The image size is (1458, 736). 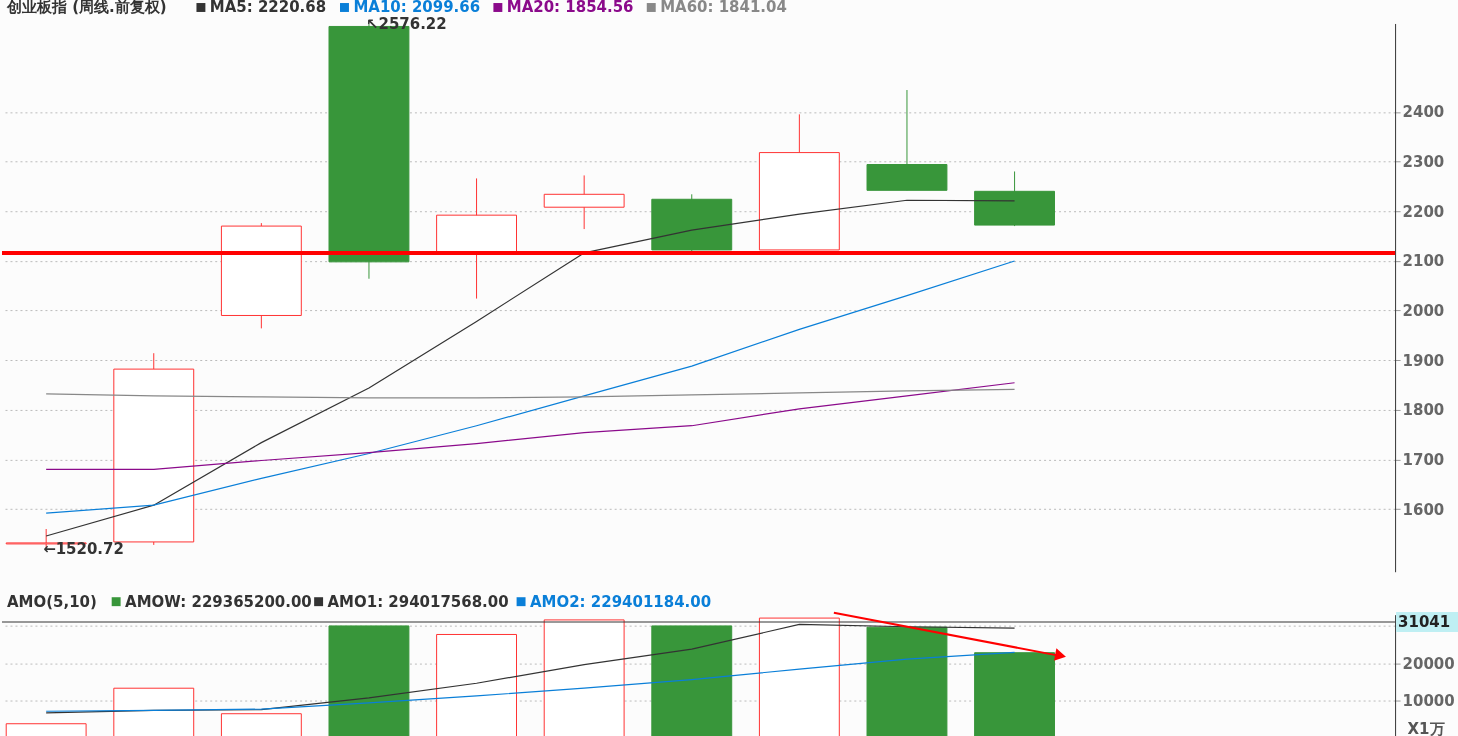 I want to click on annotation: ↖2576.22, so click(x=406, y=24).